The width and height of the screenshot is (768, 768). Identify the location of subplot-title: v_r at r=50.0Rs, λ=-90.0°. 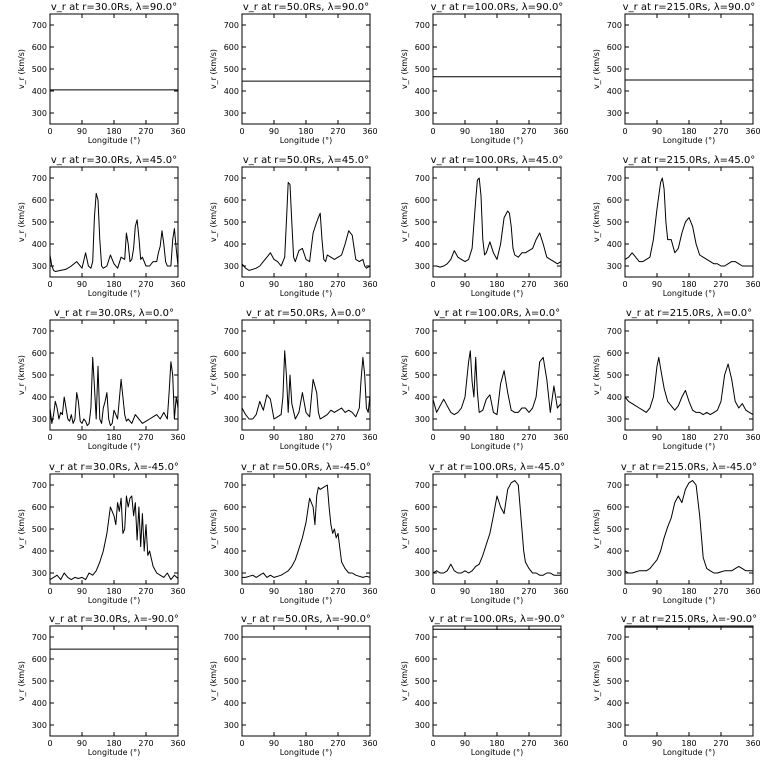
(306, 619).